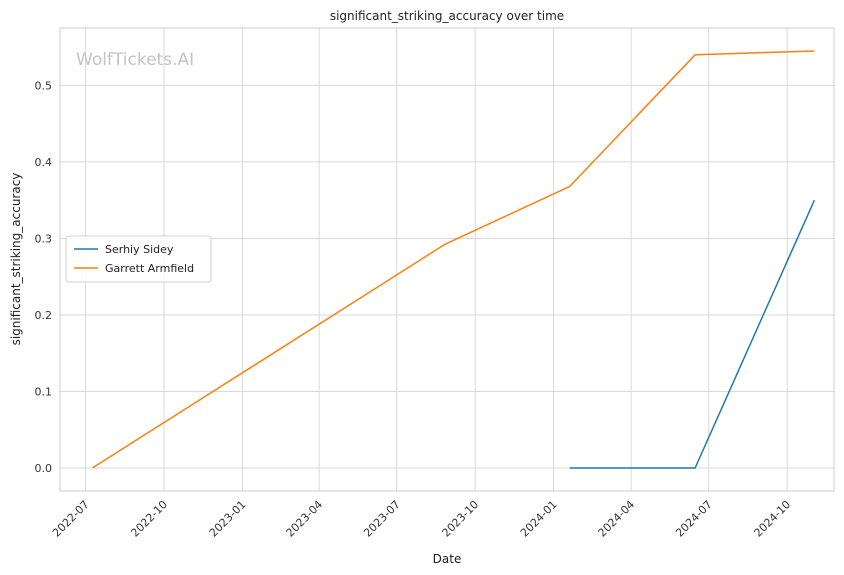 This screenshot has height=575, width=844. I want to click on legend: Serhiy Sidey Garrett Armfield, so click(138, 259).